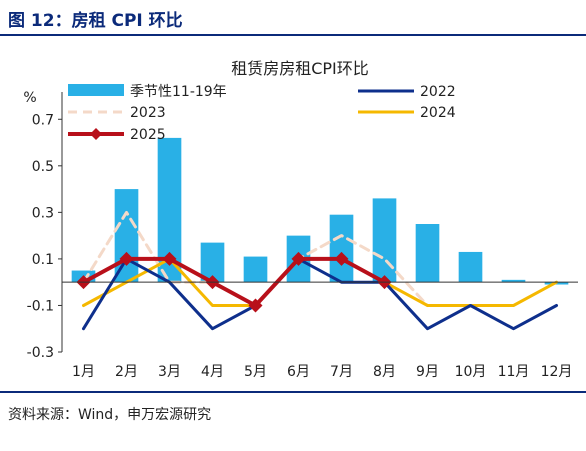 The width and height of the screenshot is (586, 451). I want to click on y-tick-label: 0.7, so click(43, 120).